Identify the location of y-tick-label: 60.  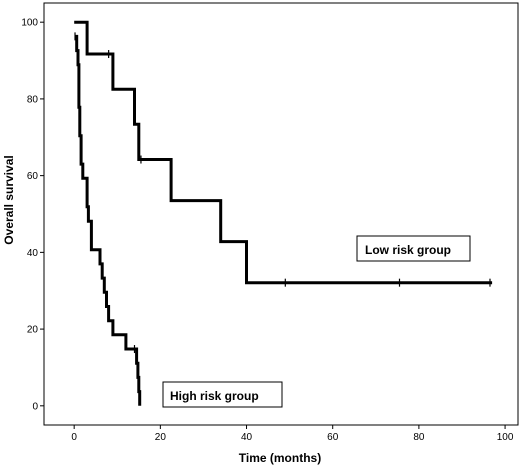
(33, 176).